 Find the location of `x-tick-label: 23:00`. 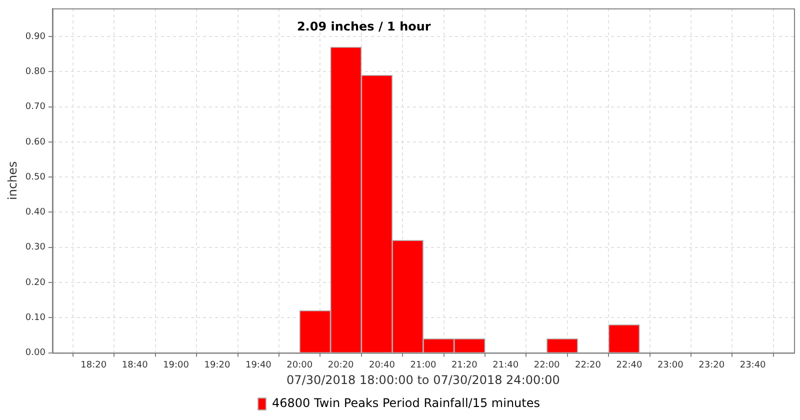

x-tick-label: 23:00 is located at coordinates (670, 365).